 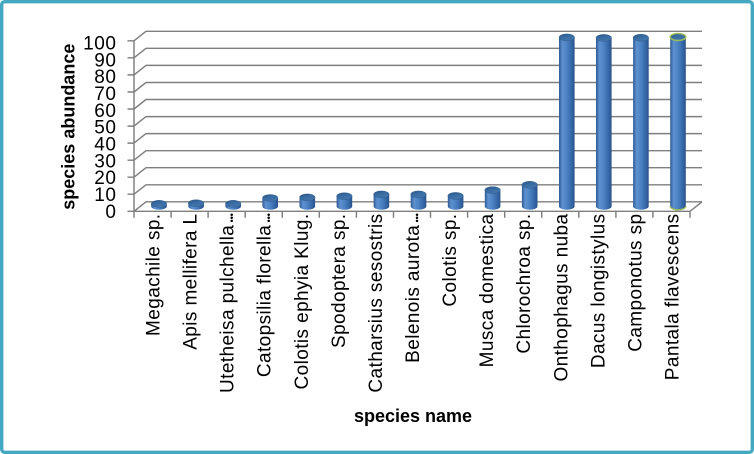 What do you see at coordinates (105, 145) in the screenshot?
I see `svg-text: 40` at bounding box center [105, 145].